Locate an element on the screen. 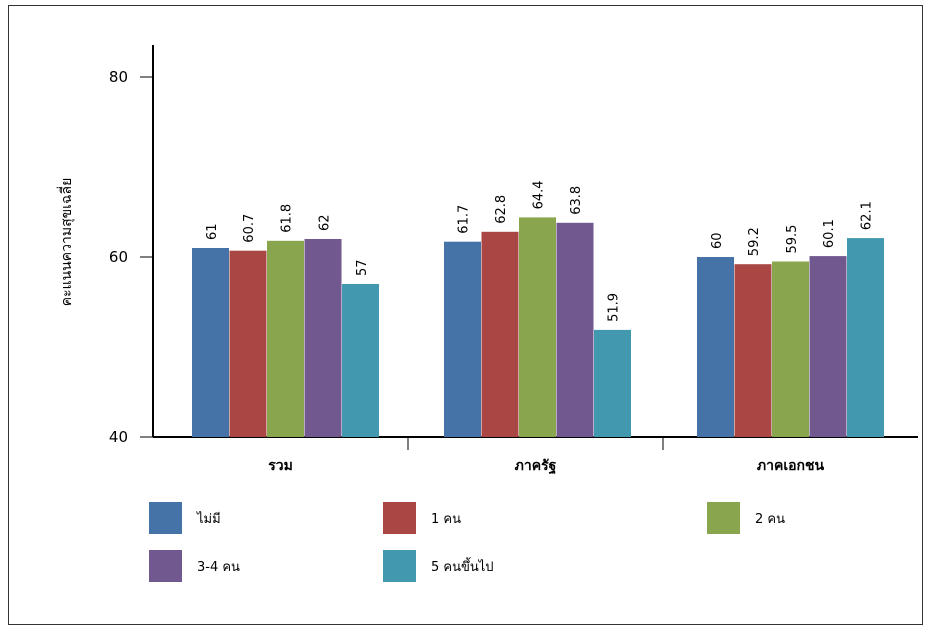  y-tick-label: 80 is located at coordinates (118, 77).